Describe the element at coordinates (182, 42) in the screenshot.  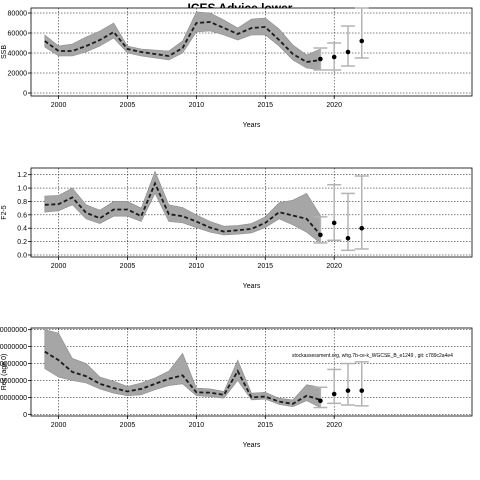
I see `ssb-estimate-line` at that location.